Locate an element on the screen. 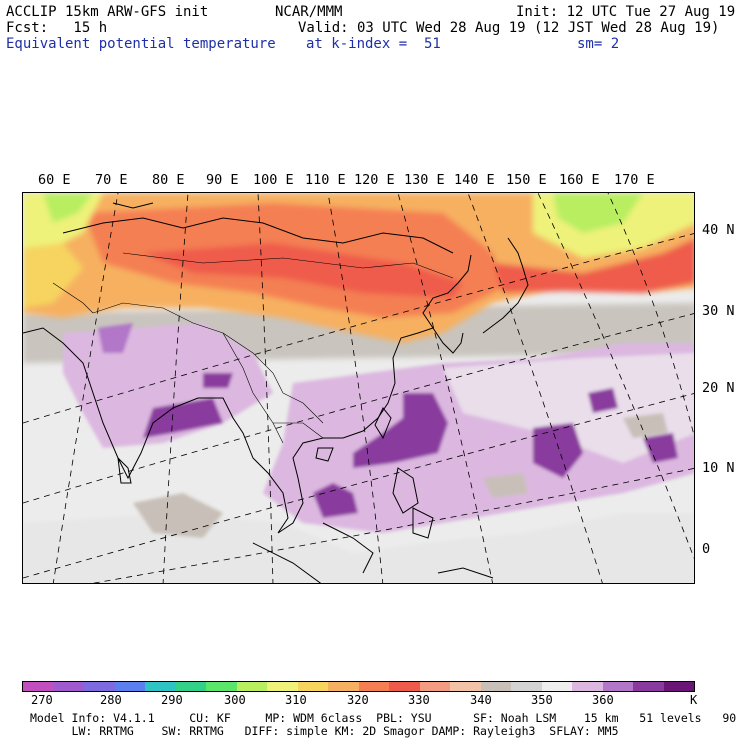  model-title: ACCLIP 15km ARW-GFS init is located at coordinates (107, 12).